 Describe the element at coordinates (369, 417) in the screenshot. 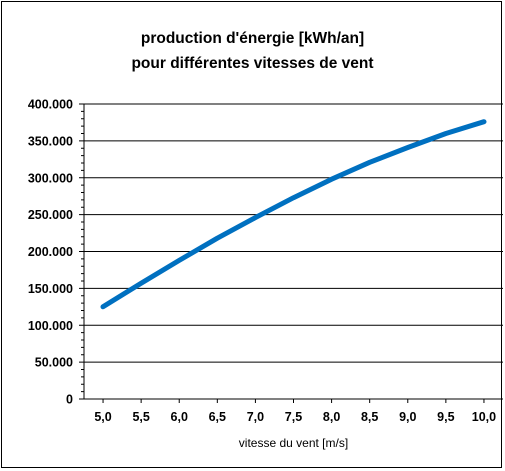

I see `x-tick-label: 8,5` at that location.